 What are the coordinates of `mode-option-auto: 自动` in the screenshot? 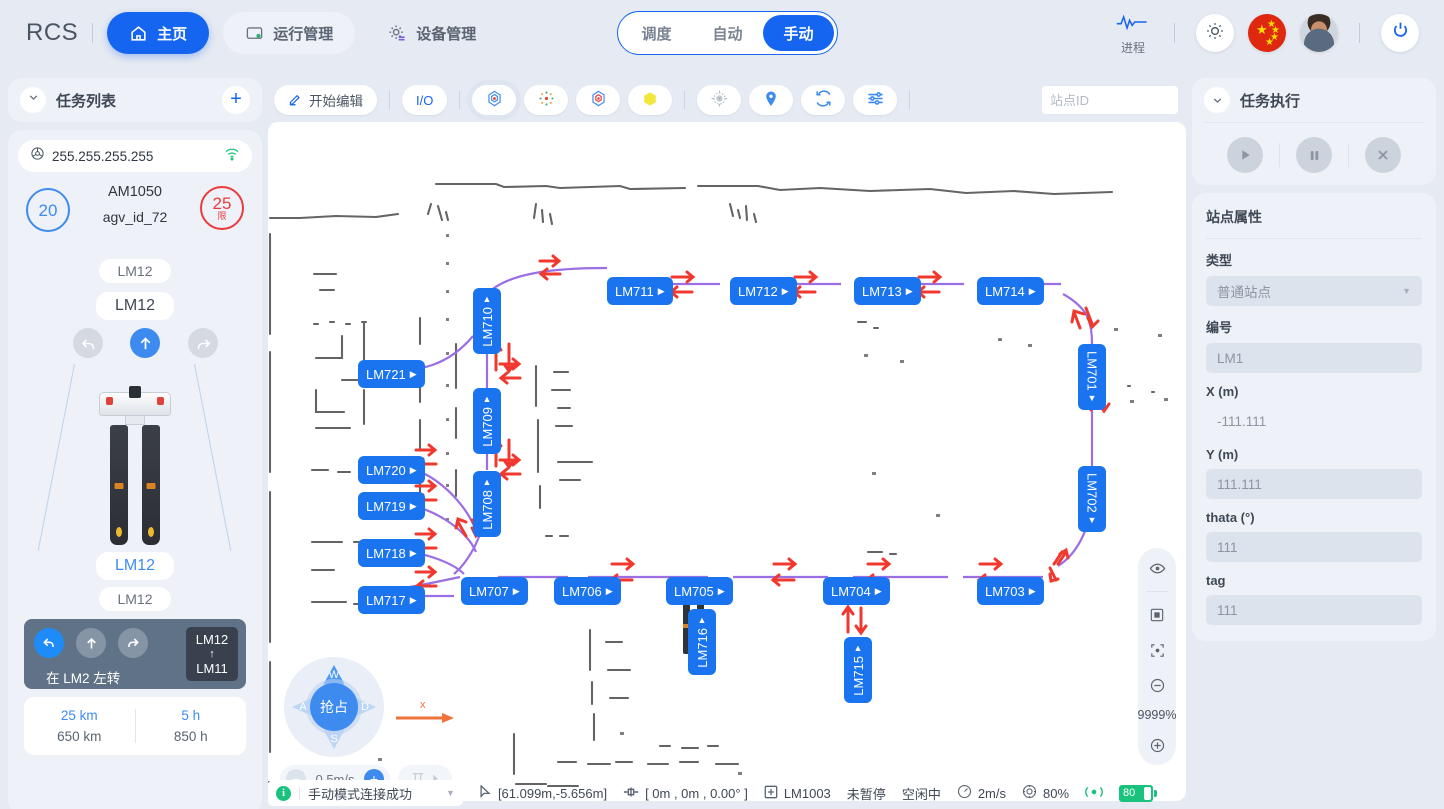 It's located at (727, 34).